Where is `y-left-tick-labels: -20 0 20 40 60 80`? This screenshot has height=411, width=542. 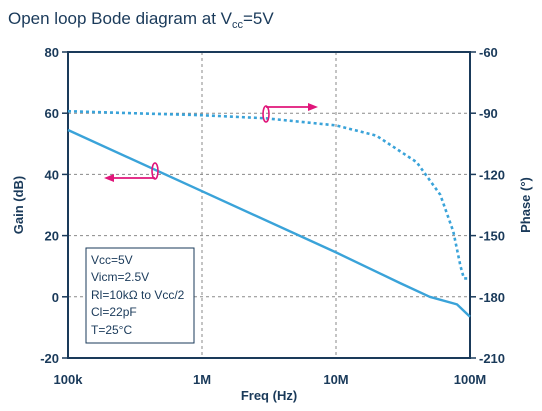
y-left-tick-labels: -20 0 20 40 60 80 is located at coordinates (54, 205).